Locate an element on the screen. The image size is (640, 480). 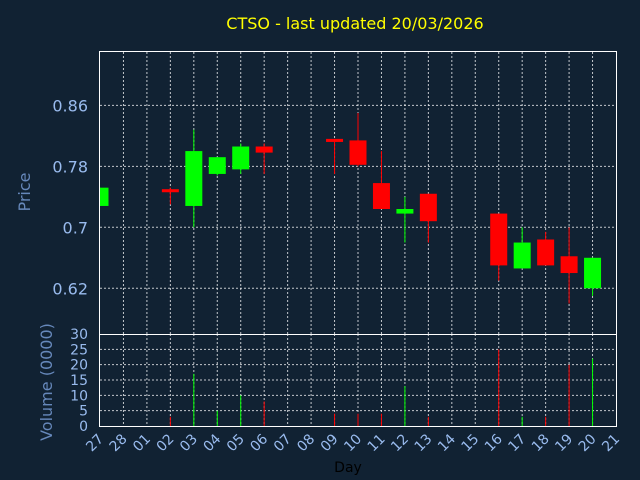
volume-tick-label: 10 is located at coordinates (79, 396).